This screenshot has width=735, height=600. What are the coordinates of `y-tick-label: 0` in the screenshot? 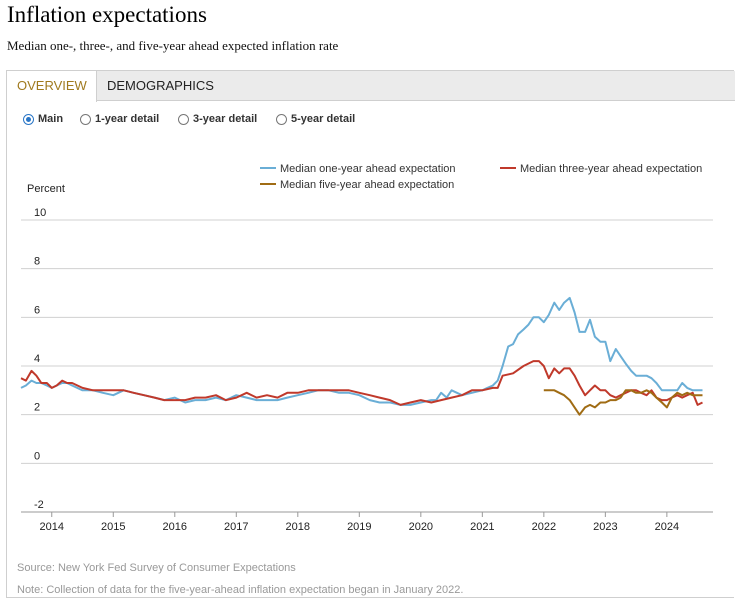 It's located at (37, 456).